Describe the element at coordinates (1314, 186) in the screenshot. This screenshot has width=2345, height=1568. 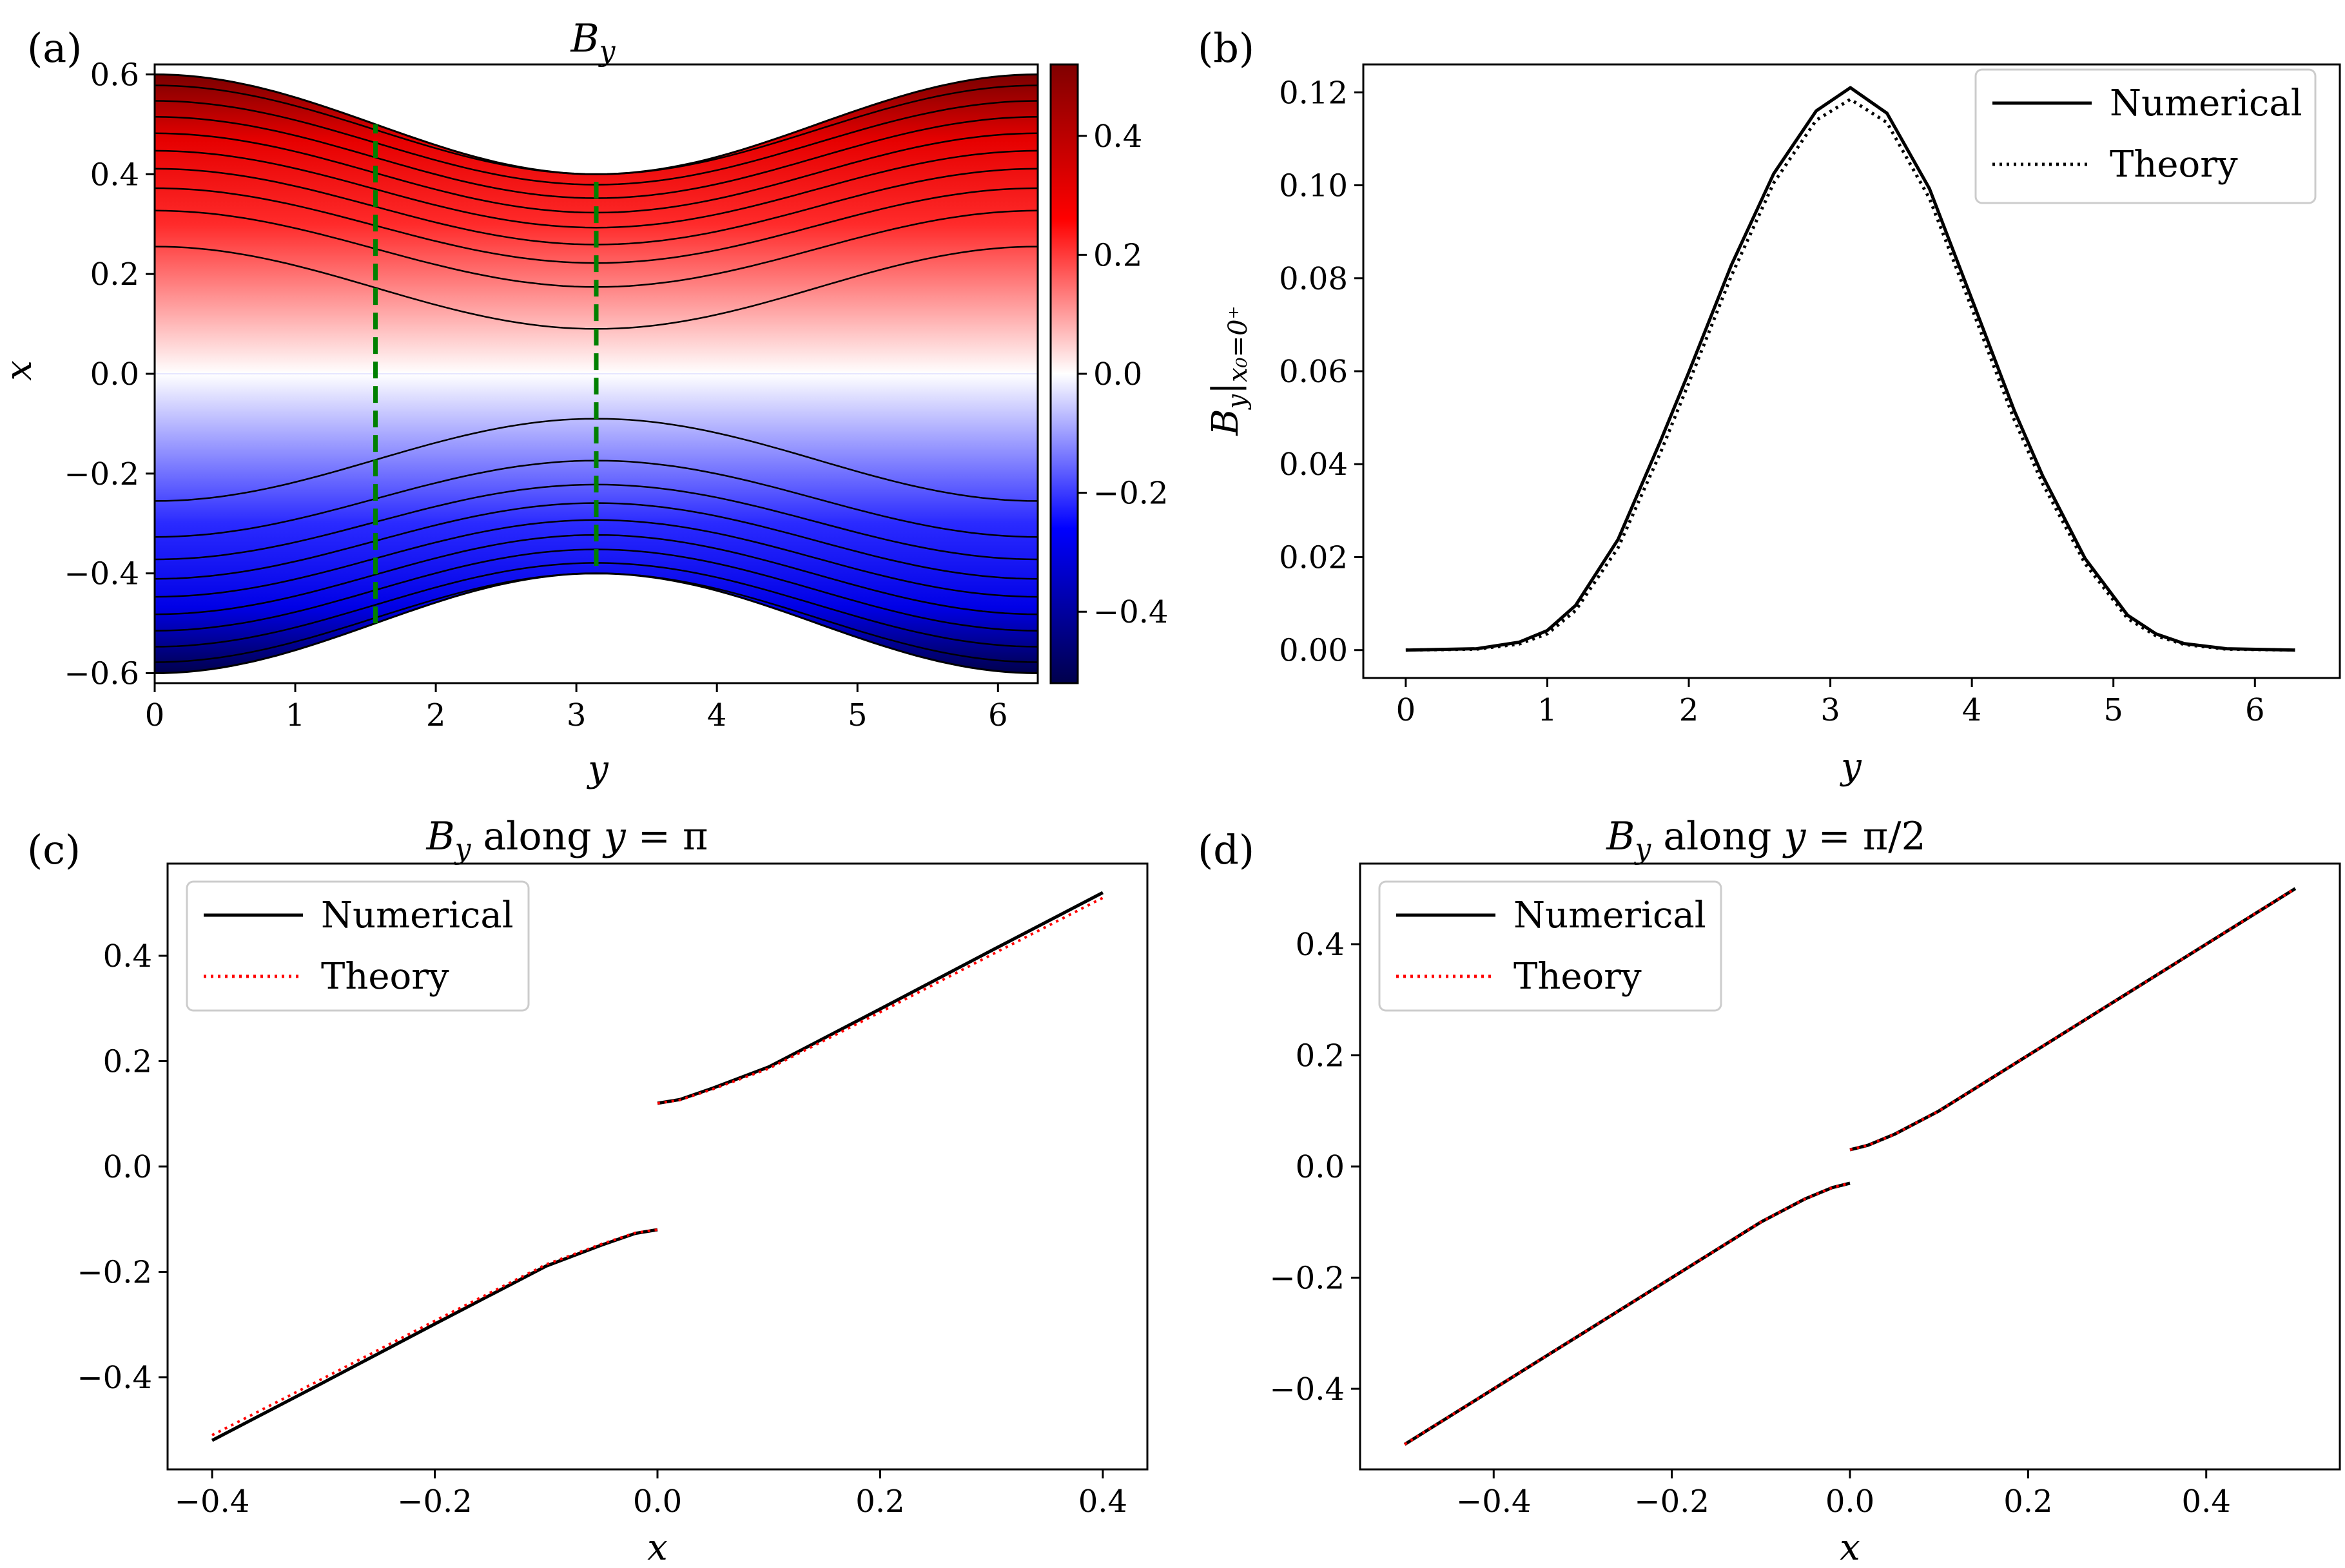
I see `y-tick-label: 0.10` at that location.